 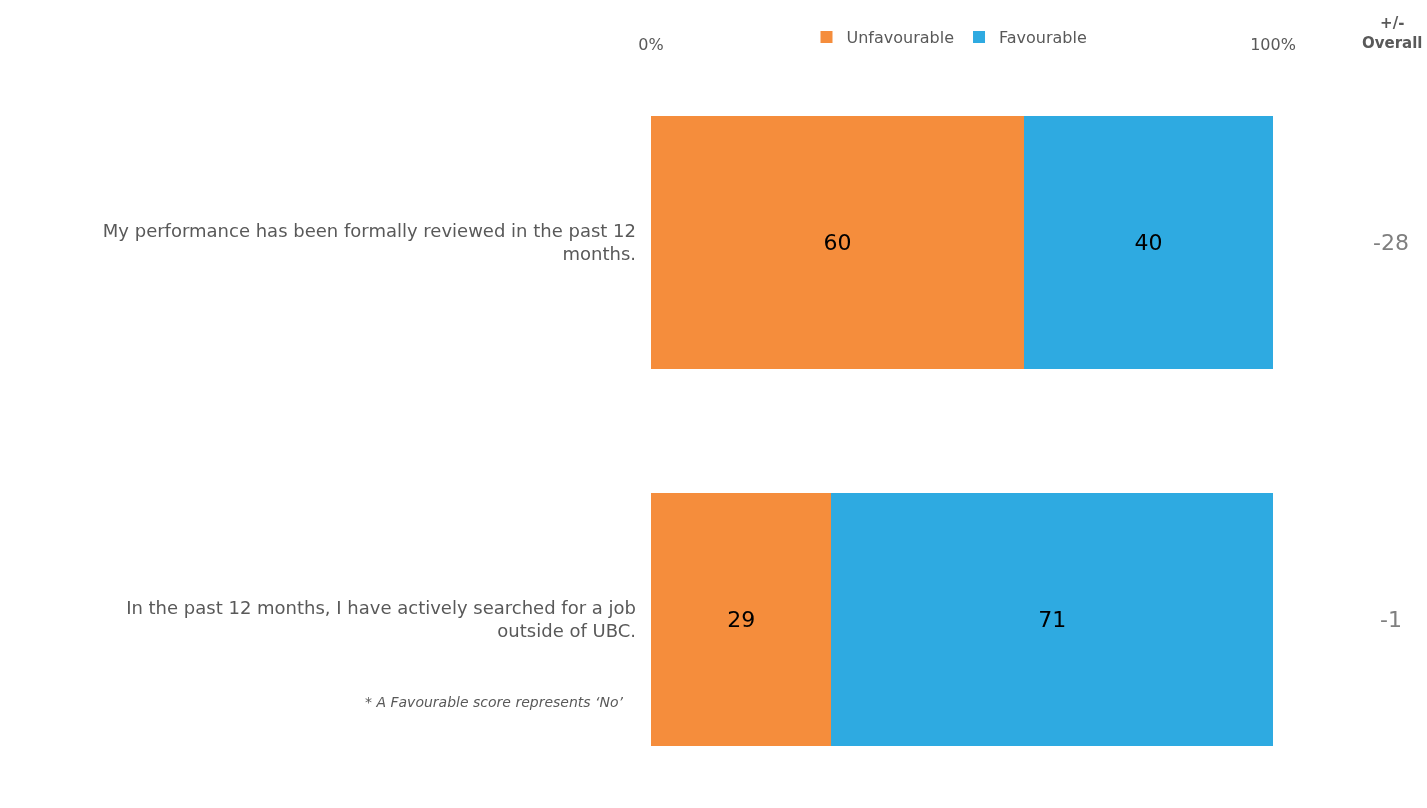 I want to click on text: * A Favourable score represents ‘No’, so click(x=494, y=702).